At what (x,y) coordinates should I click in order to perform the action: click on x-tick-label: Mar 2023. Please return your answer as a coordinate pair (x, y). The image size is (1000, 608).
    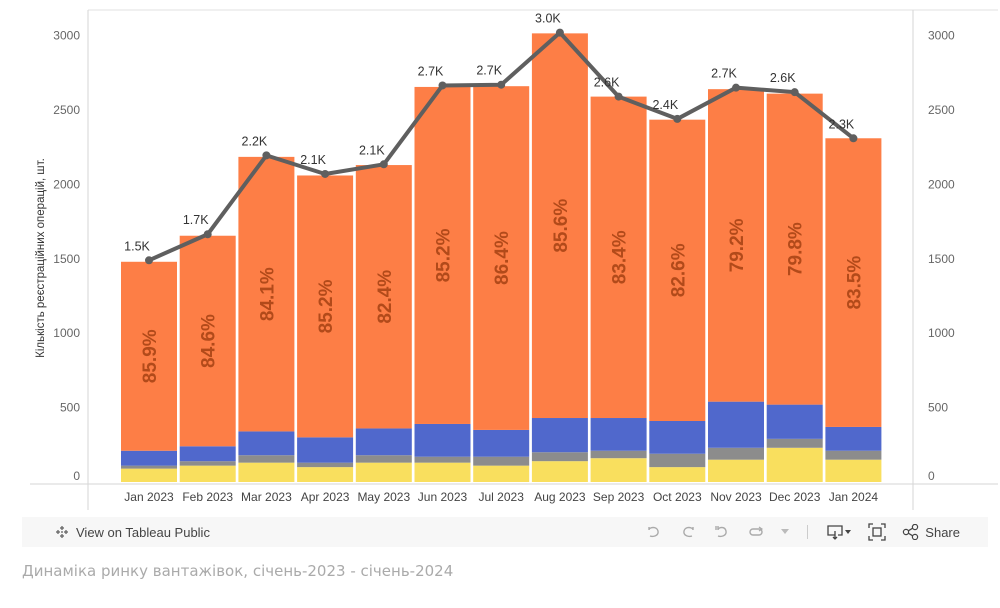
    Looking at the image, I should click on (266, 497).